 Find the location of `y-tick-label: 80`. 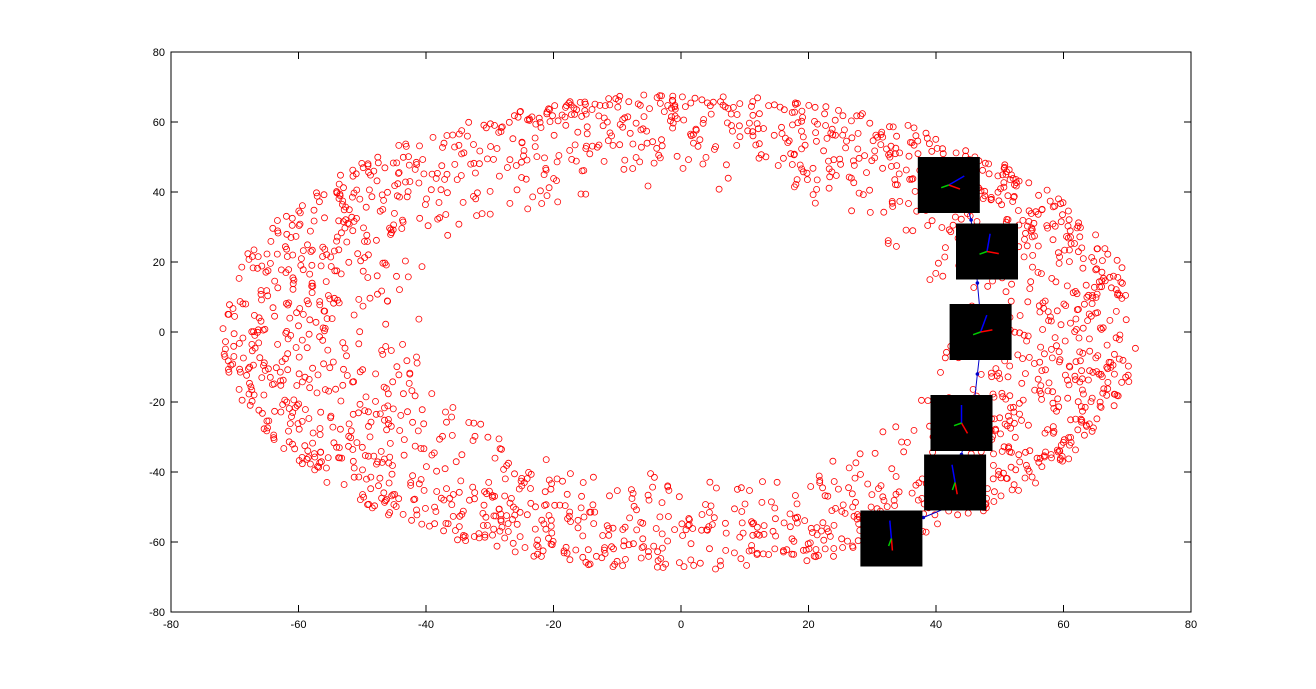

y-tick-label: 80 is located at coordinates (159, 53).